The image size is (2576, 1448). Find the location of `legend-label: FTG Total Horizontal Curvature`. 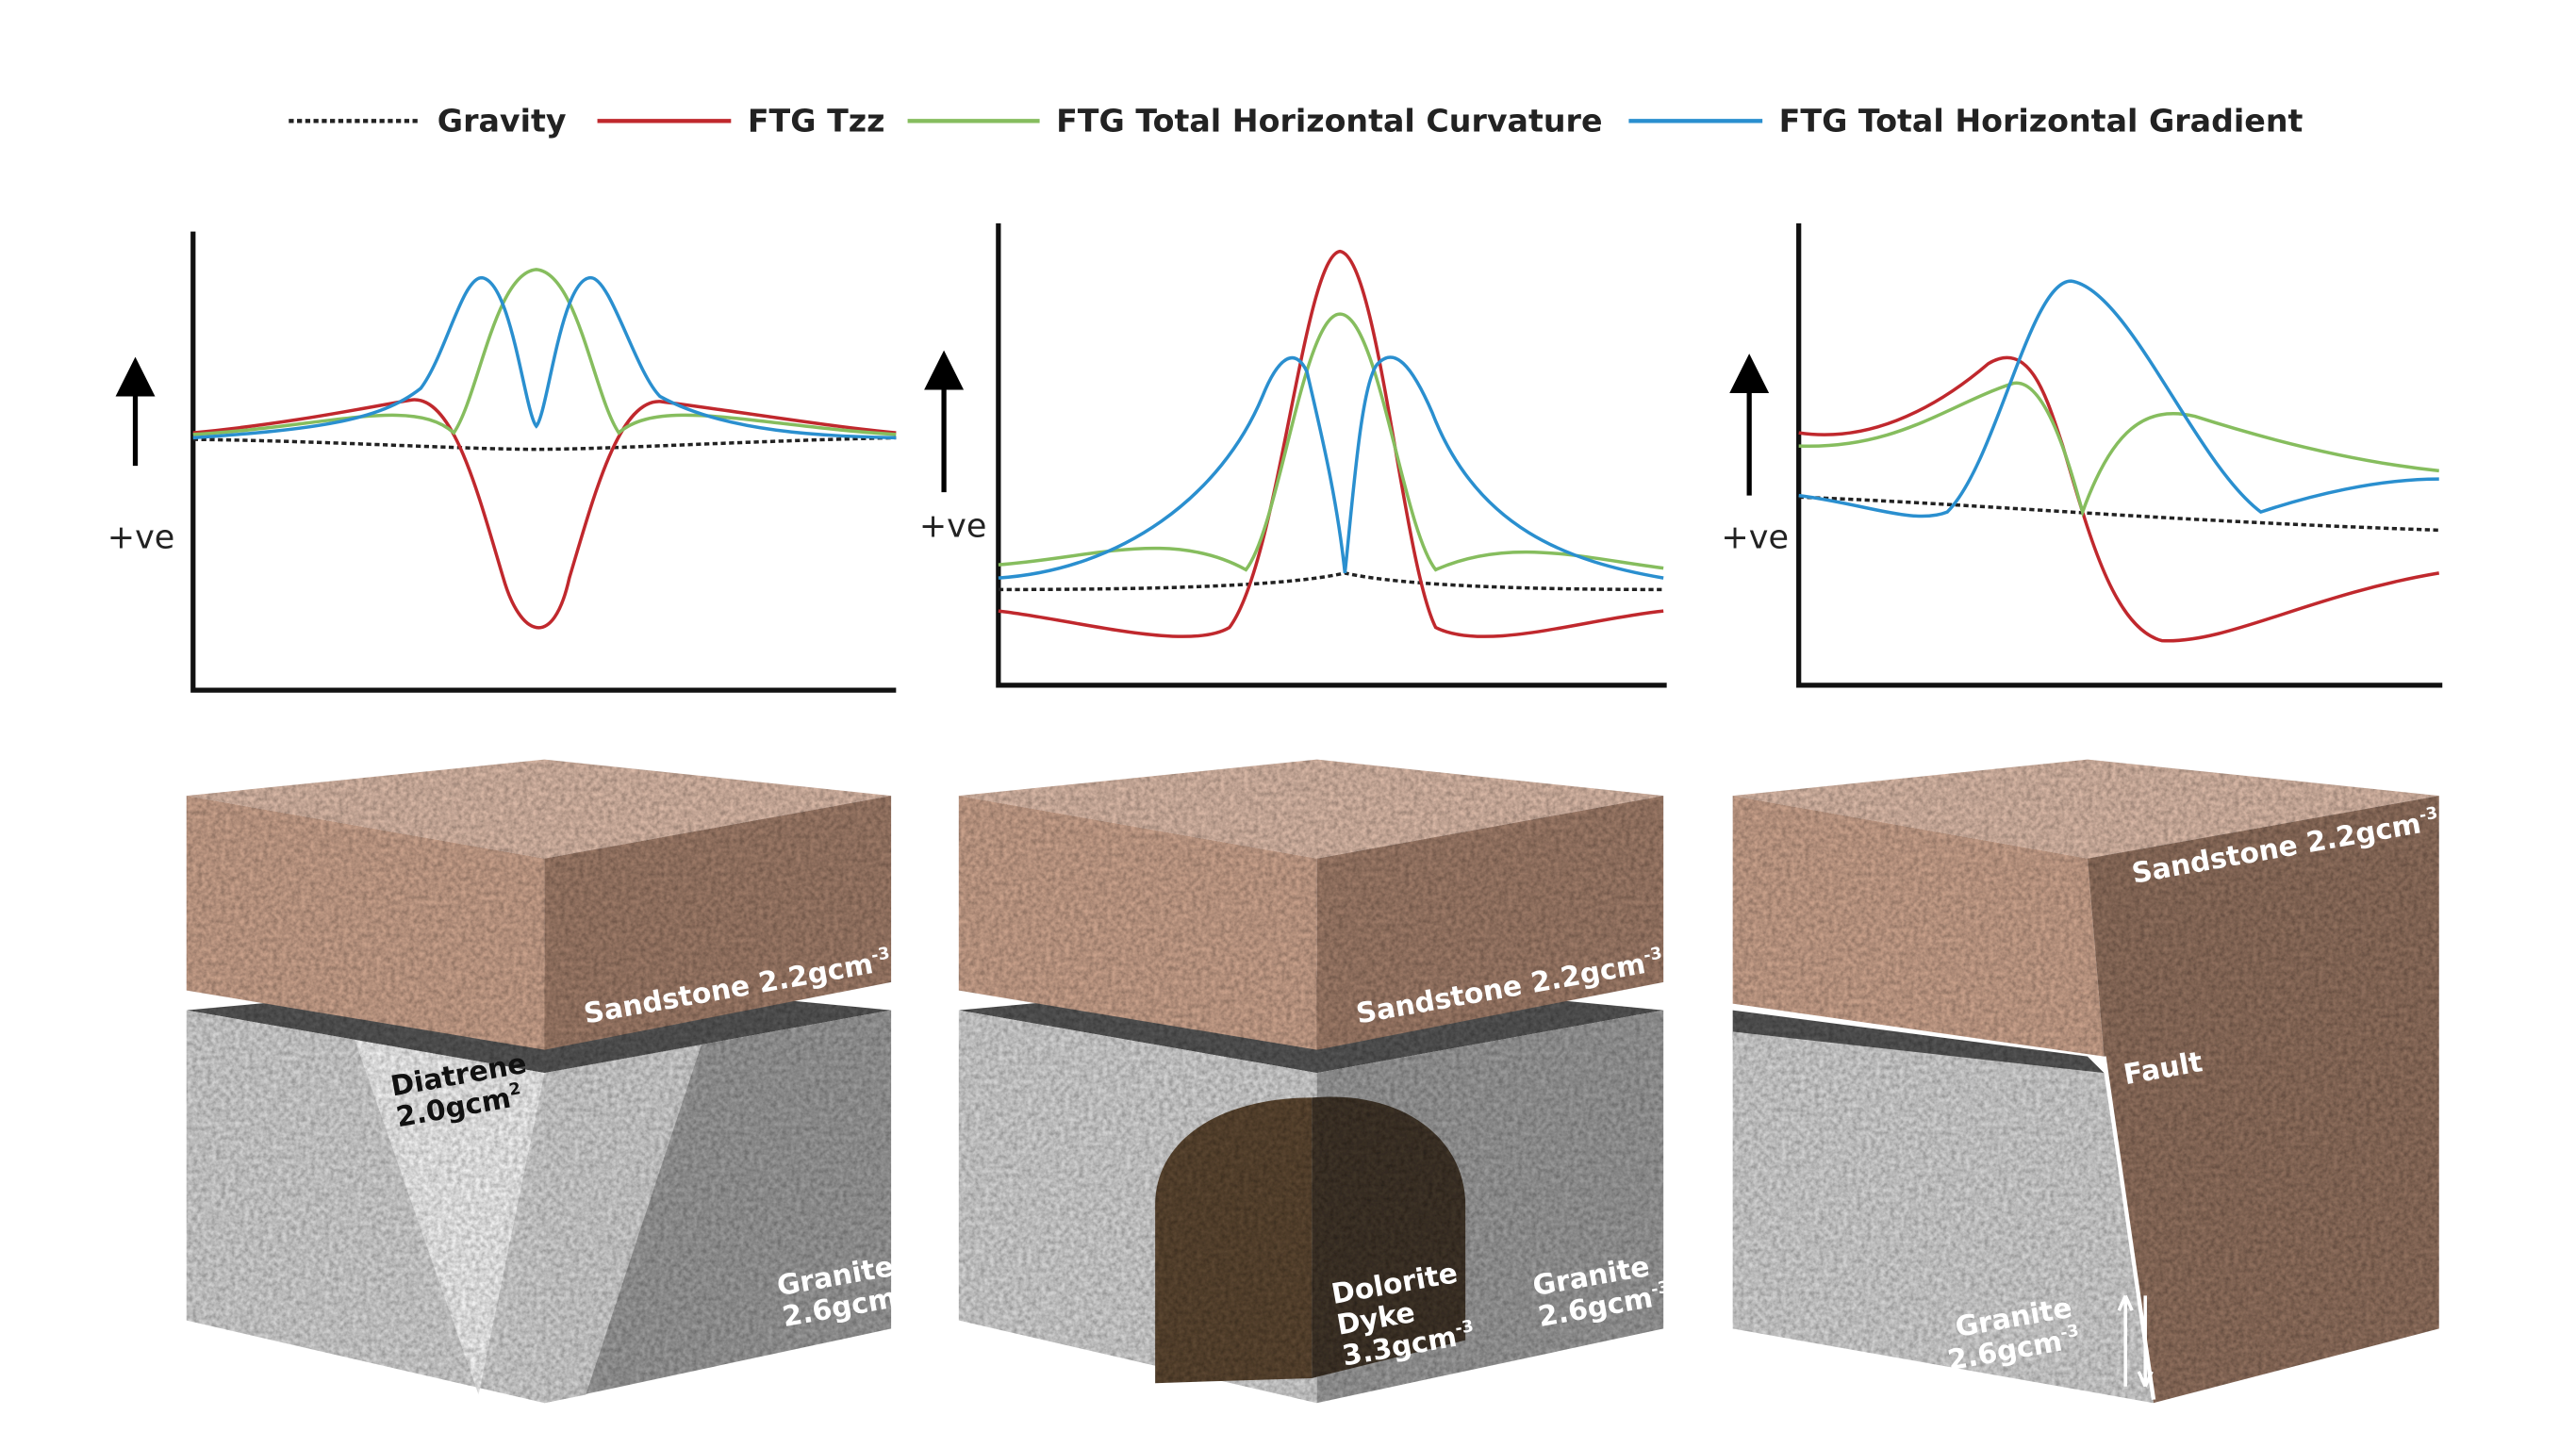

legend-label: FTG Total Horizontal Curvature is located at coordinates (1329, 121).